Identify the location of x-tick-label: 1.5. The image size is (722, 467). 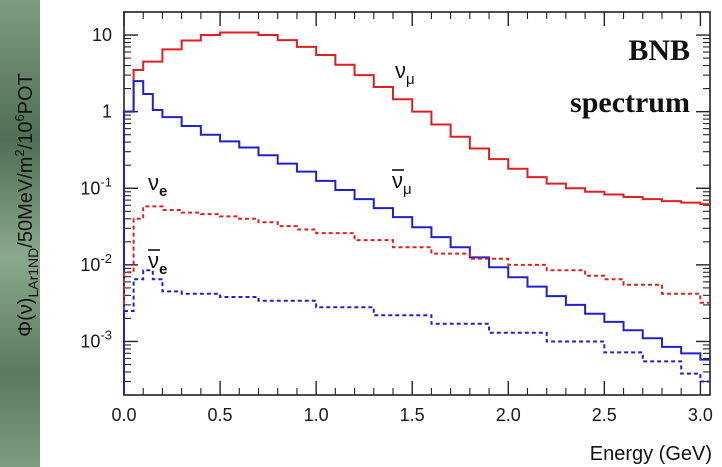
(412, 415).